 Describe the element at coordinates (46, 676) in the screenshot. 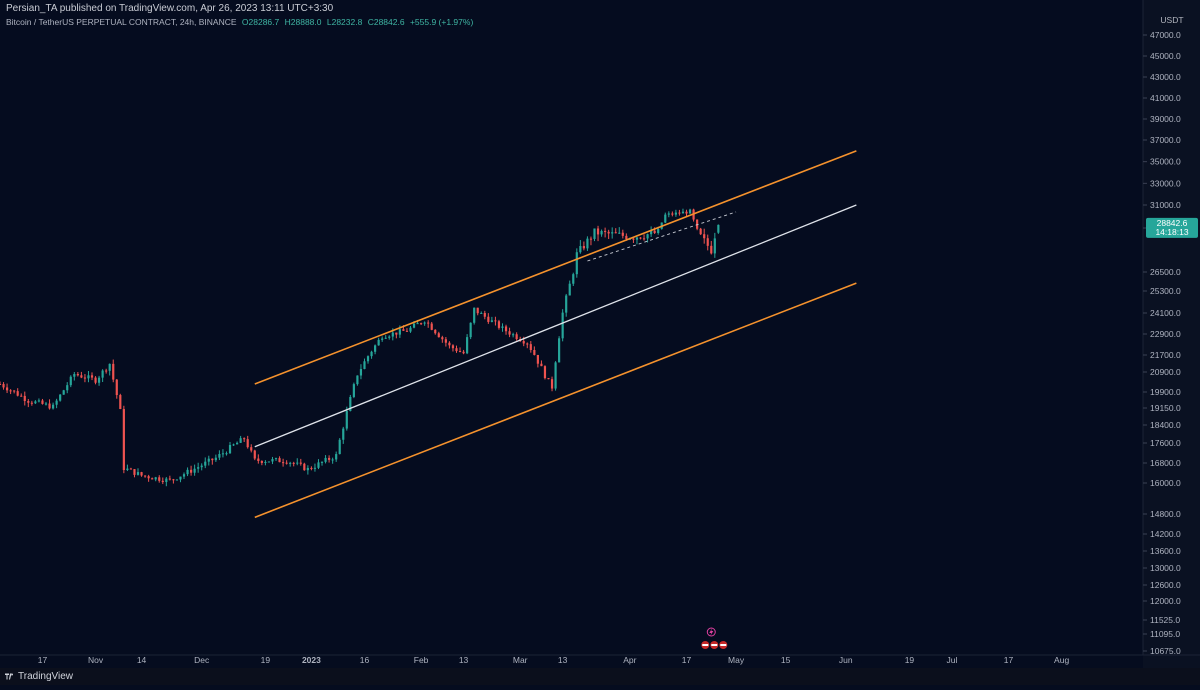

I see `tradingview-brand: TradingView` at that location.